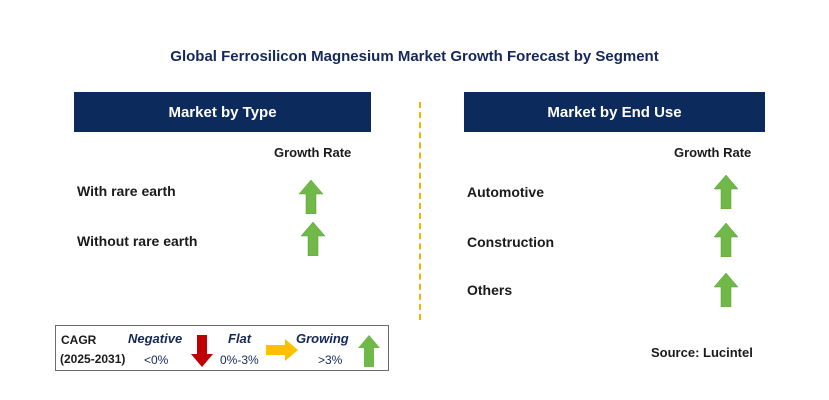  What do you see at coordinates (155, 338) in the screenshot?
I see `legend-negative-label: Negative` at bounding box center [155, 338].